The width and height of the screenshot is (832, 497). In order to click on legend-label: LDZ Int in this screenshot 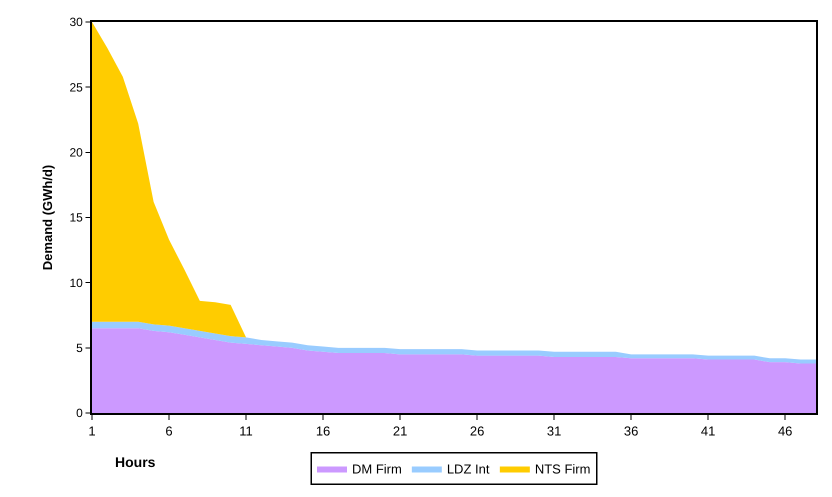, I will do `click(468, 469)`.